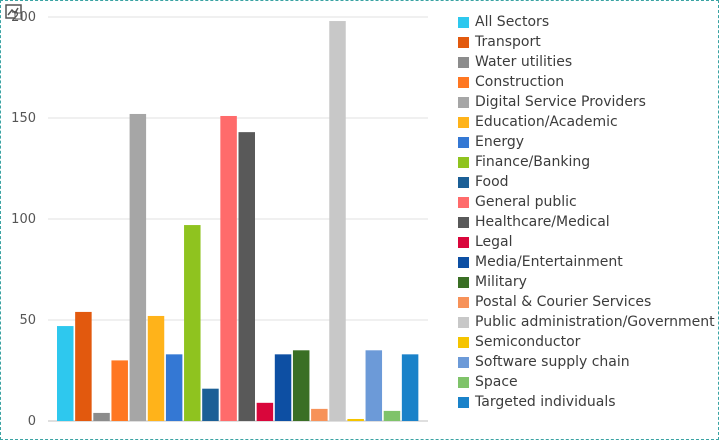 This screenshot has width=719, height=440. Describe the element at coordinates (101, 416) in the screenshot. I see `bar-water-utilities` at that location.